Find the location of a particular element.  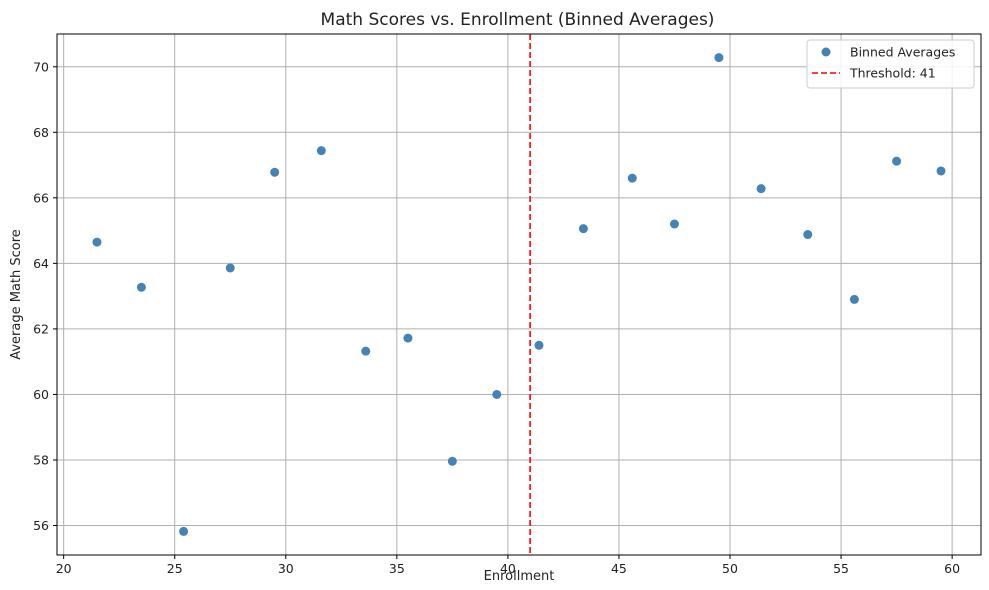

legend-box is located at coordinates (890, 64).